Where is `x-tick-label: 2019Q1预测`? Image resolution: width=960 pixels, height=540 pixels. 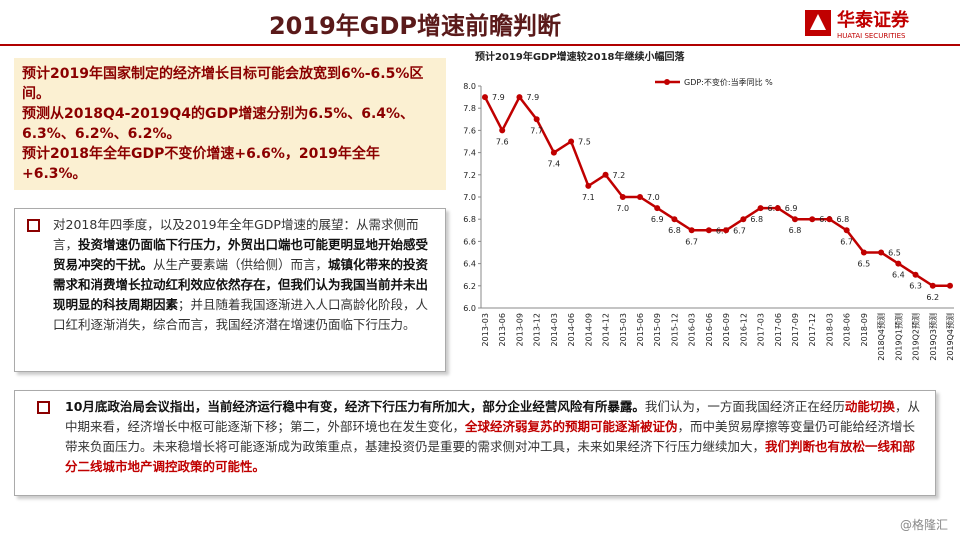
x-tick-label: 2019Q1预测 is located at coordinates (898, 337).